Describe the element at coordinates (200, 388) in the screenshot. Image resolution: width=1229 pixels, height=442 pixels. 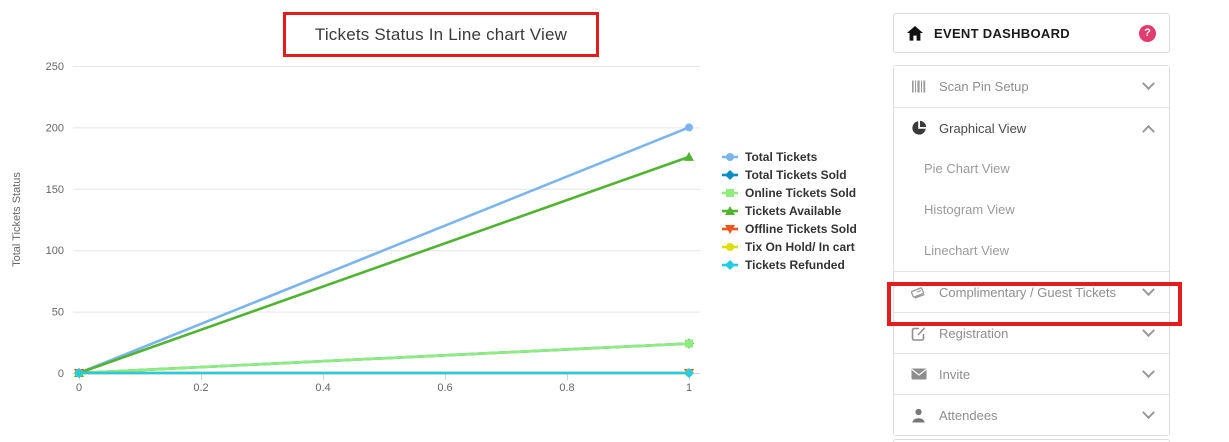
I see `axis-tick-label: 0.2` at that location.